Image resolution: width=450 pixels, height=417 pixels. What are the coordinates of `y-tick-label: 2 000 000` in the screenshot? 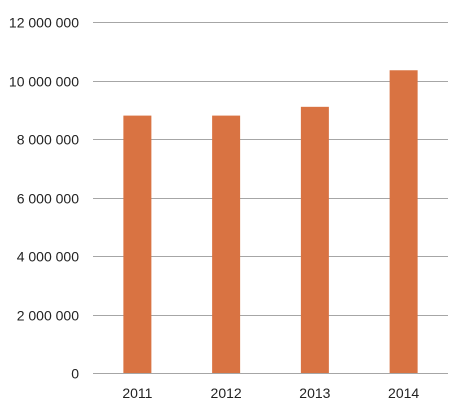 It's located at (48, 316).